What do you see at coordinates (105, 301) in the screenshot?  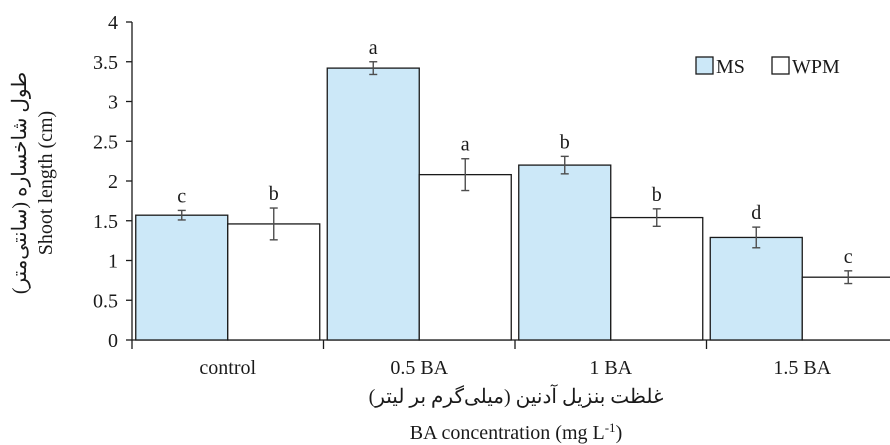 I see `y-tick-label: 0.5` at bounding box center [105, 301].